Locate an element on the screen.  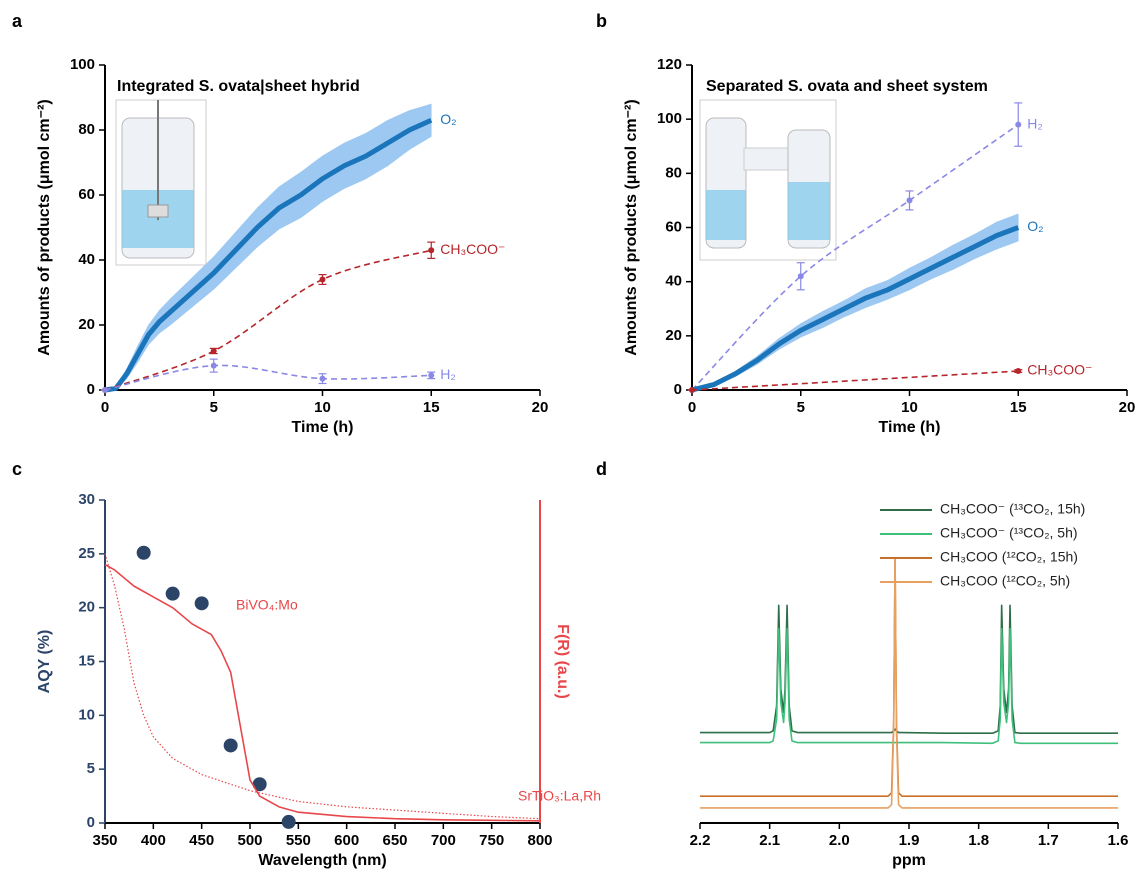
x-tick-label: 2.2 is located at coordinates (700, 840).